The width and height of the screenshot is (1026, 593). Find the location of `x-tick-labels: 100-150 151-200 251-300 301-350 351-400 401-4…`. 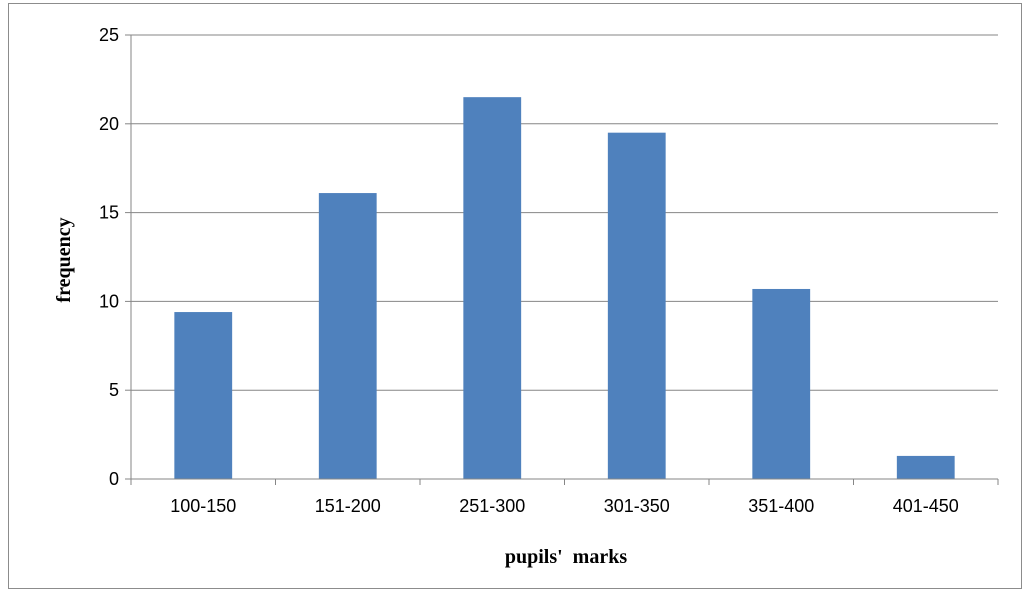

x-tick-labels: 100-150 151-200 251-300 301-350 351-400 401-4… is located at coordinates (564, 506).